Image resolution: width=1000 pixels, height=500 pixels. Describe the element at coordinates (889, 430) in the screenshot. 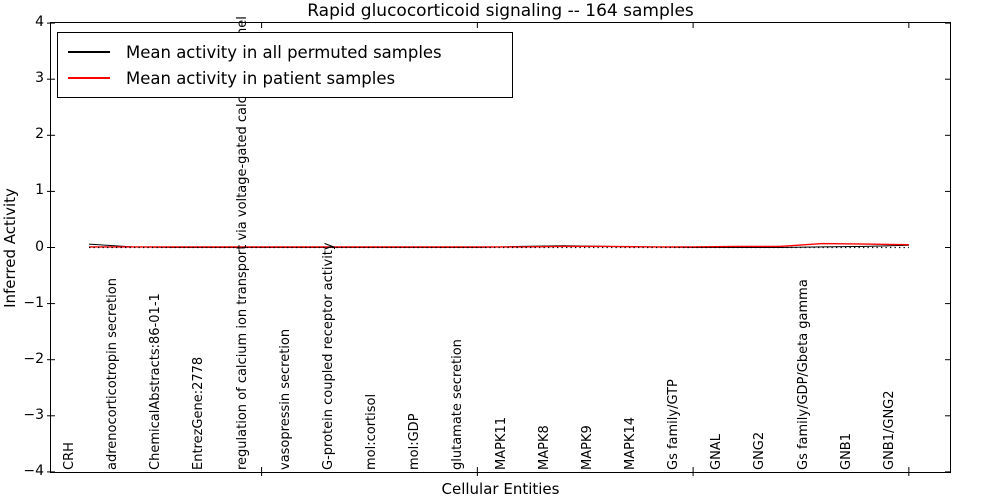

I see `x-tick-label: GNB1/GNG2` at that location.